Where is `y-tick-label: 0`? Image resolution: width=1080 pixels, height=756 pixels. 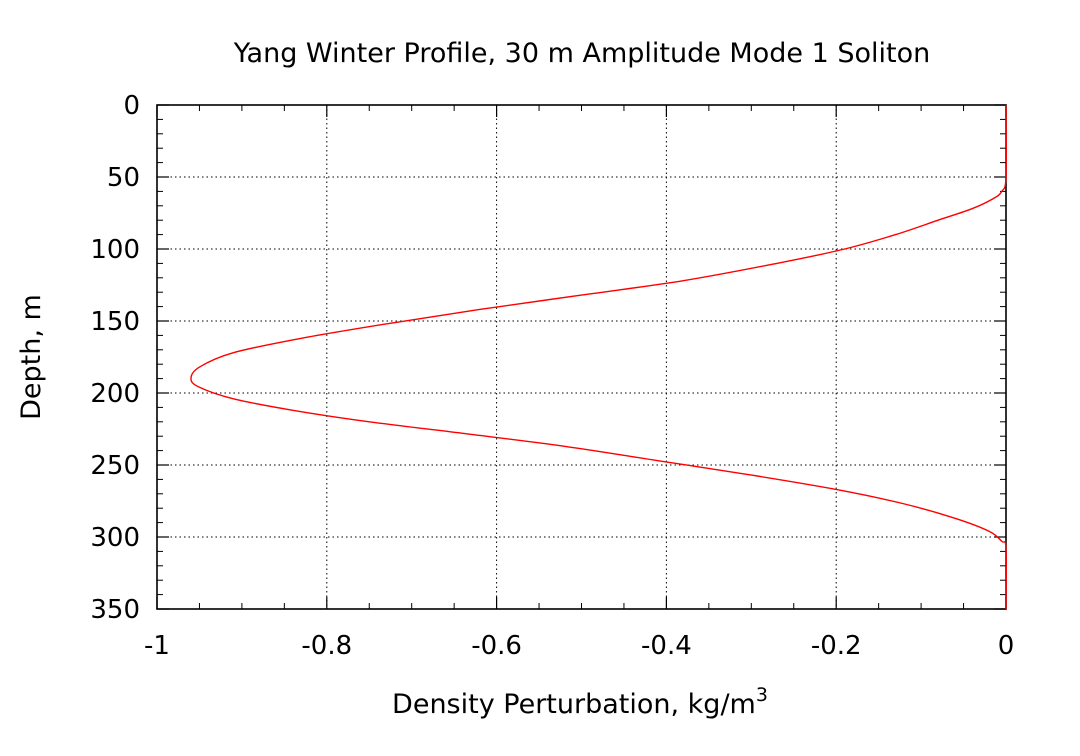
y-tick-label: 0 is located at coordinates (131, 106).